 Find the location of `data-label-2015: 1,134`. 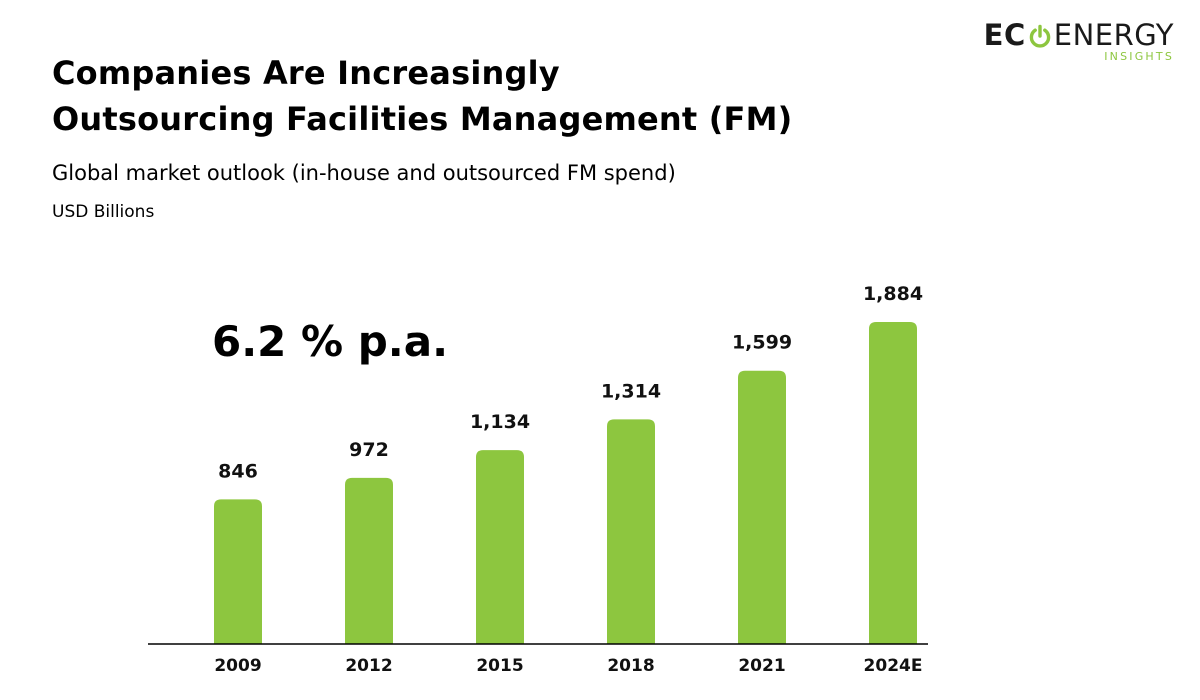

data-label-2015: 1,134 is located at coordinates (500, 422).